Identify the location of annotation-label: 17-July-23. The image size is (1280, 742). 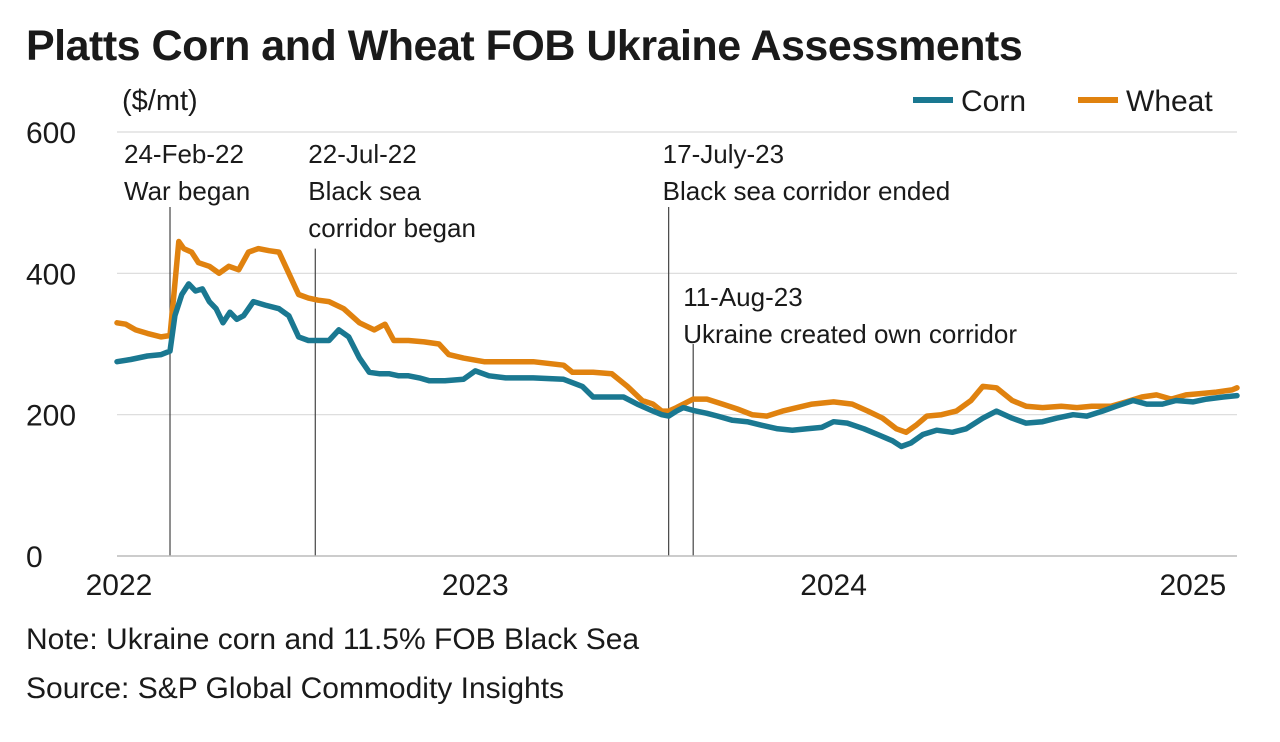
(723, 154).